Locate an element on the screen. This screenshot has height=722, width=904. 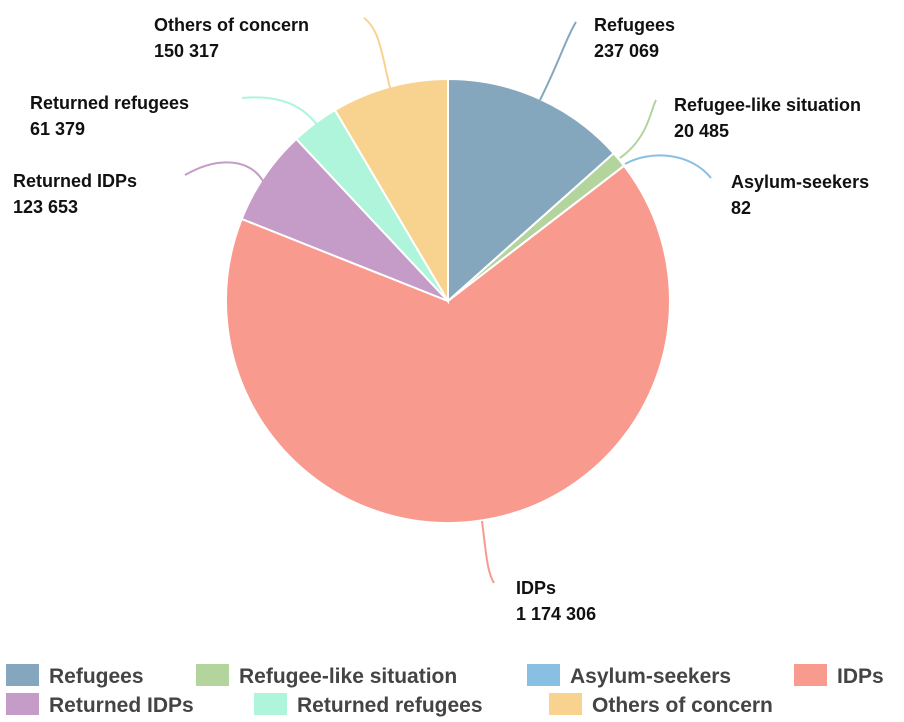
slice-label-name: Returned IDPs is located at coordinates (75, 181).